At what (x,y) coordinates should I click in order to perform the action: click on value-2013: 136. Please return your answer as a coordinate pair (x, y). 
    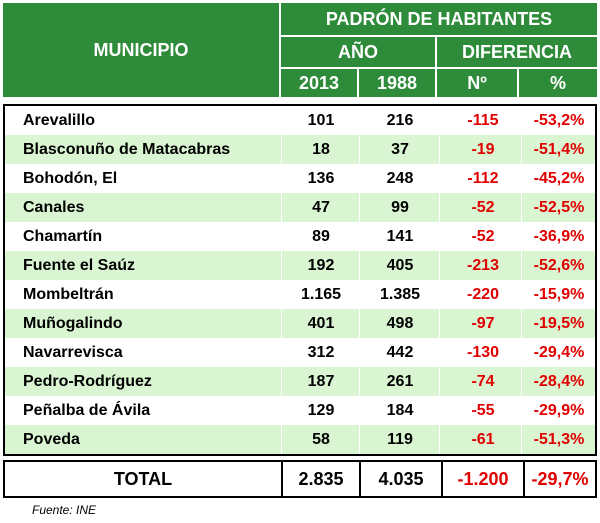
    Looking at the image, I should click on (321, 178).